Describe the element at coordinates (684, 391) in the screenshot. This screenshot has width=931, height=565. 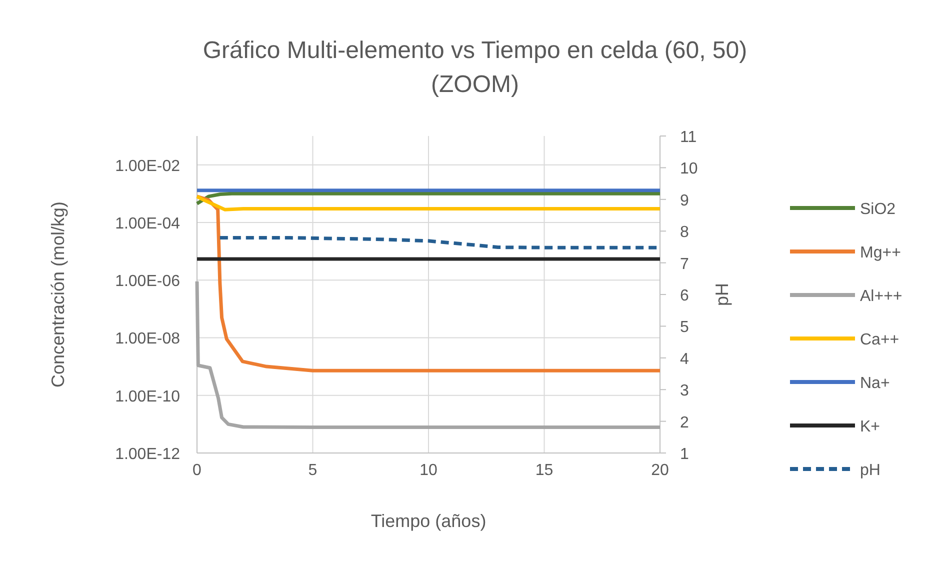
I see `y2-tick-label: 3` at that location.